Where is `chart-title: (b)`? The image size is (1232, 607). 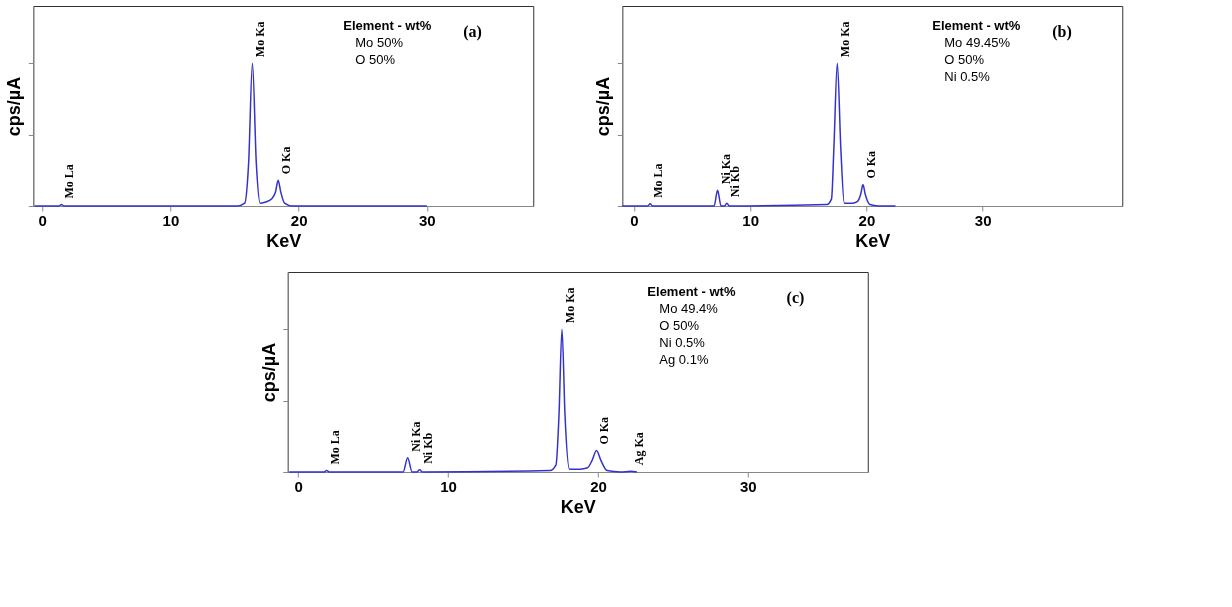 chart-title: (b) is located at coordinates (1062, 32).